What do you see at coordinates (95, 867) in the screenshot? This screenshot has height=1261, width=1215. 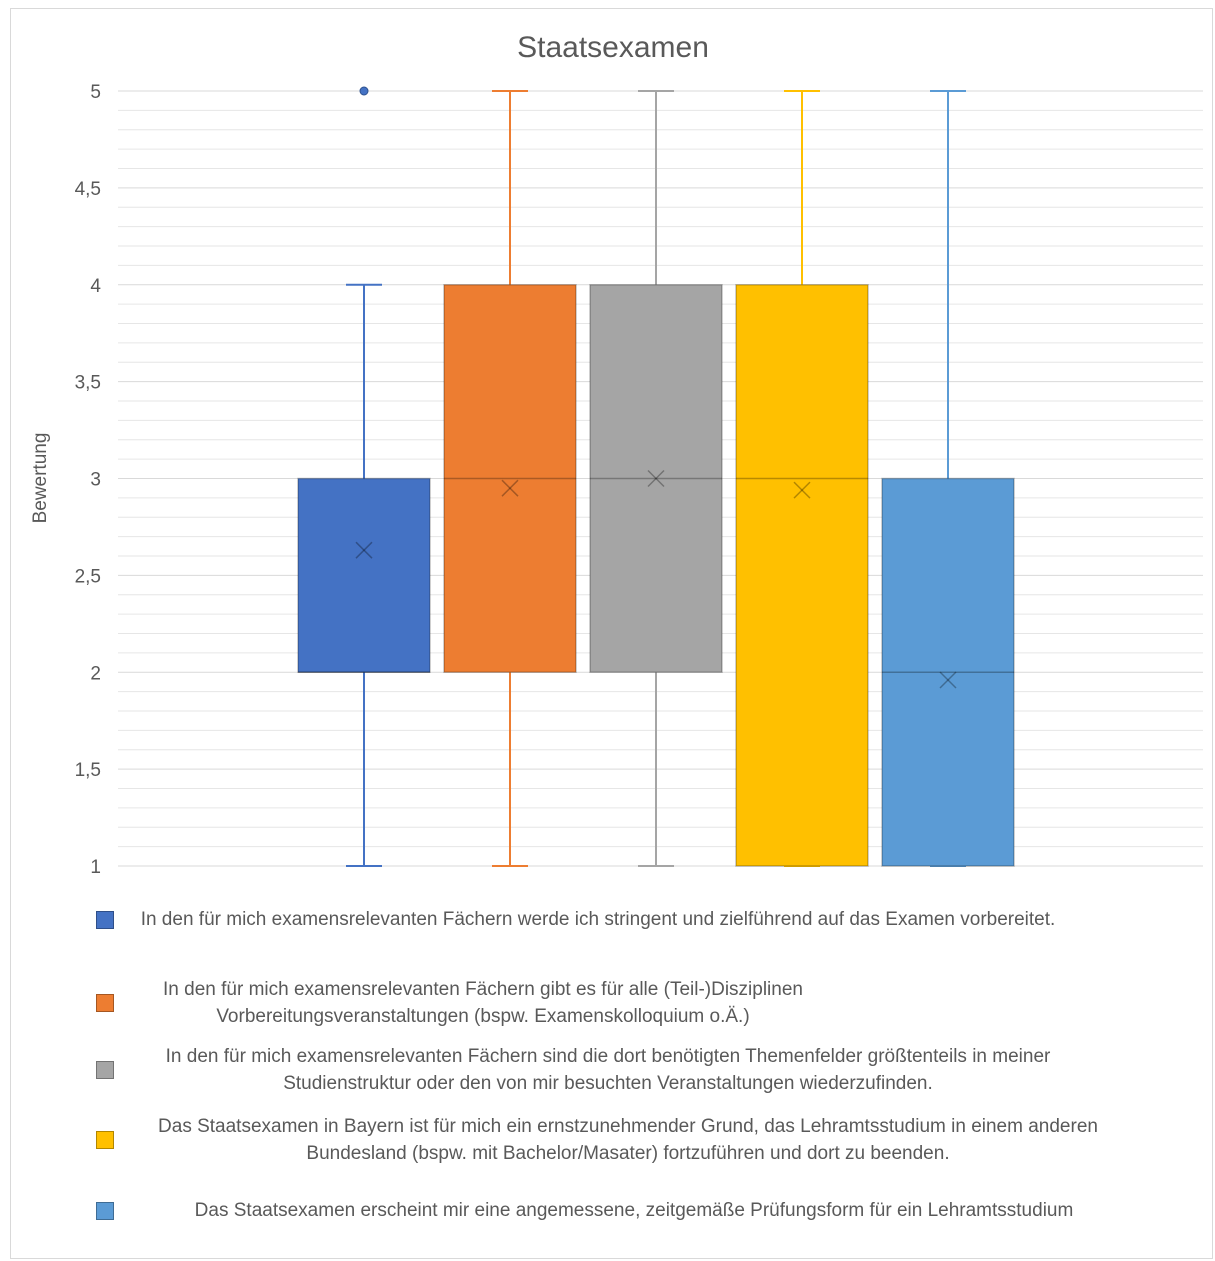 I see `y-tick-label: 1` at bounding box center [95, 867].